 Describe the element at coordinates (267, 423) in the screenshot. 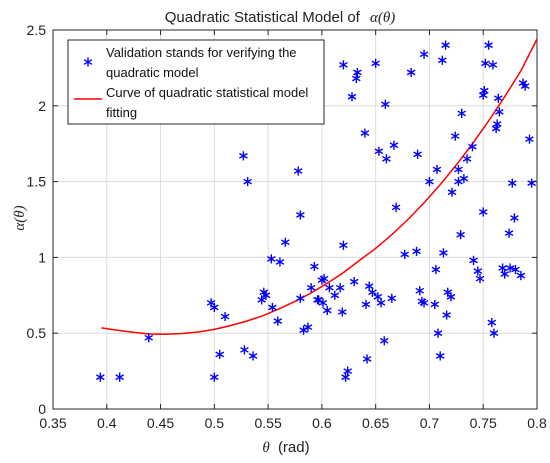

I see `x-tick-label: 0.55` at that location.